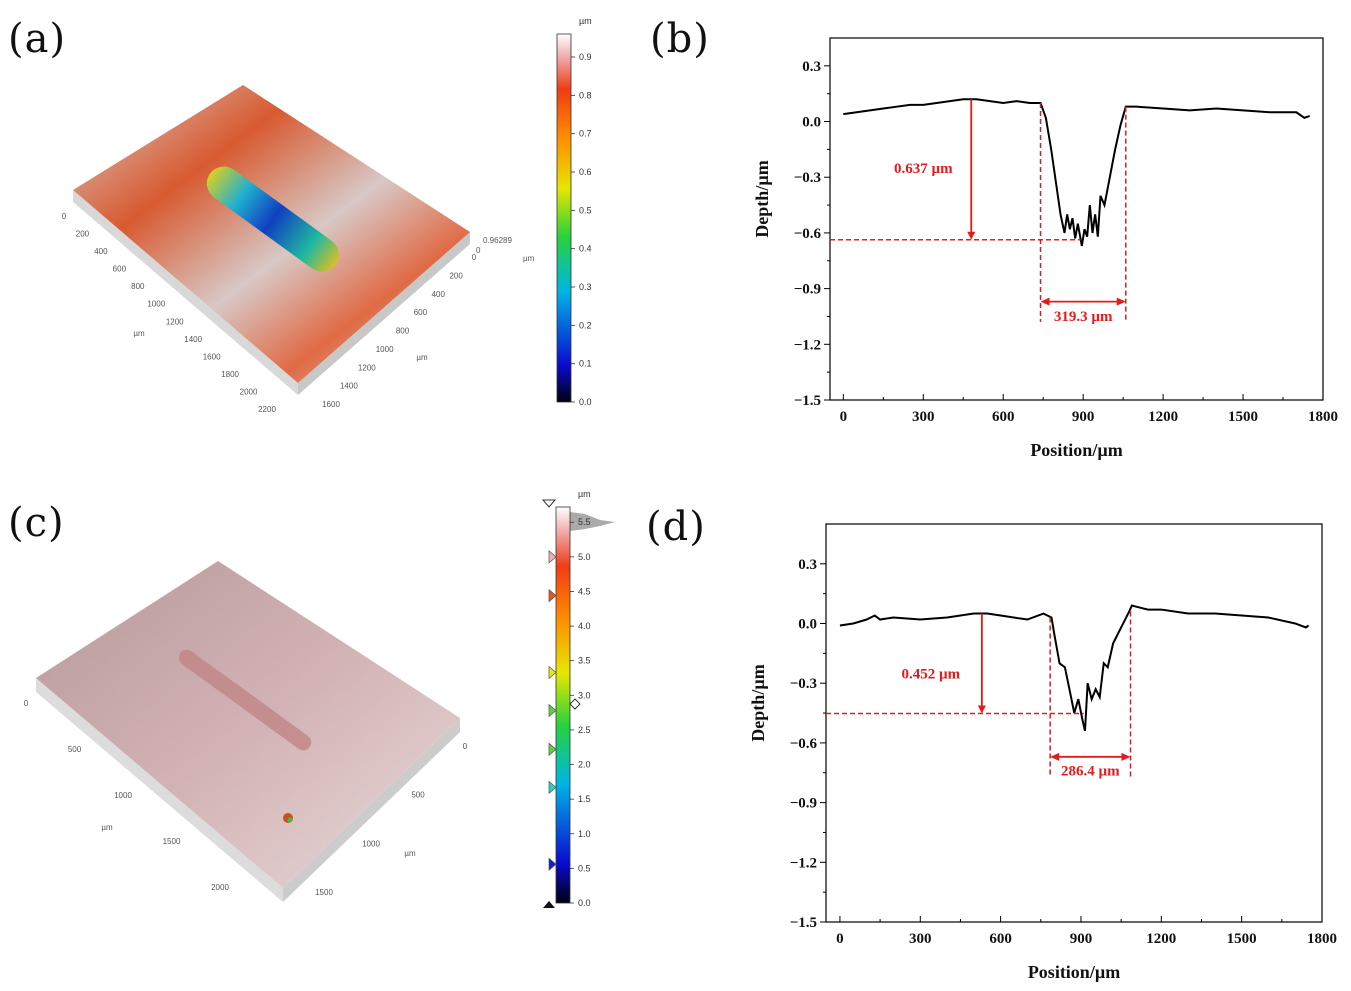 The height and width of the screenshot is (991, 1351). I want to click on x-axis-label: Position/µm, so click(1074, 972).